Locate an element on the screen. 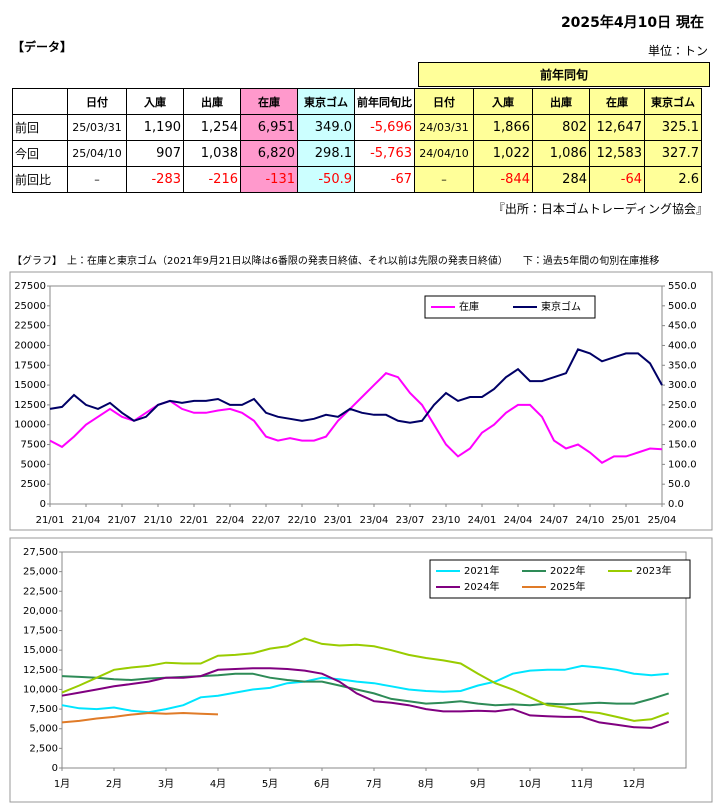 The image size is (718, 808). x-tick-label: 12月 is located at coordinates (634, 784).